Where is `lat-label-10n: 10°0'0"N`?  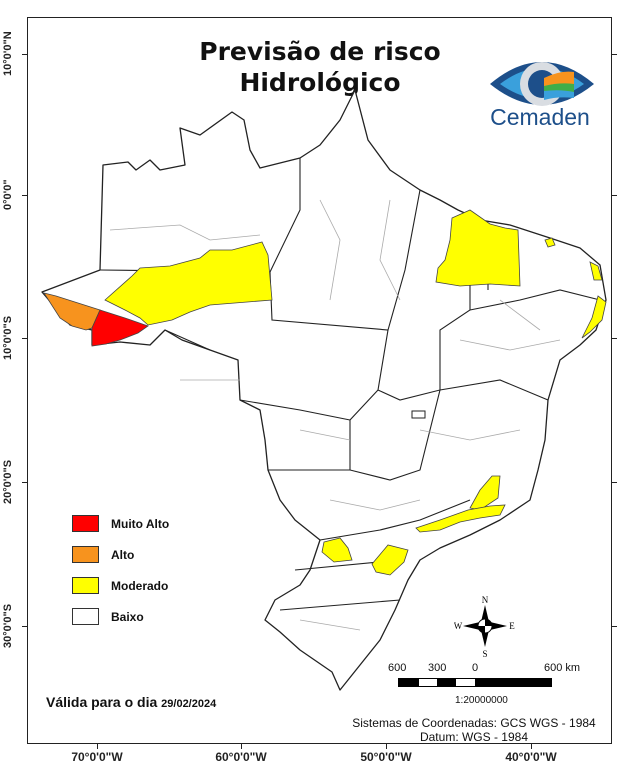 lat-label-10n: 10°0'0"N is located at coordinates (8, 54).